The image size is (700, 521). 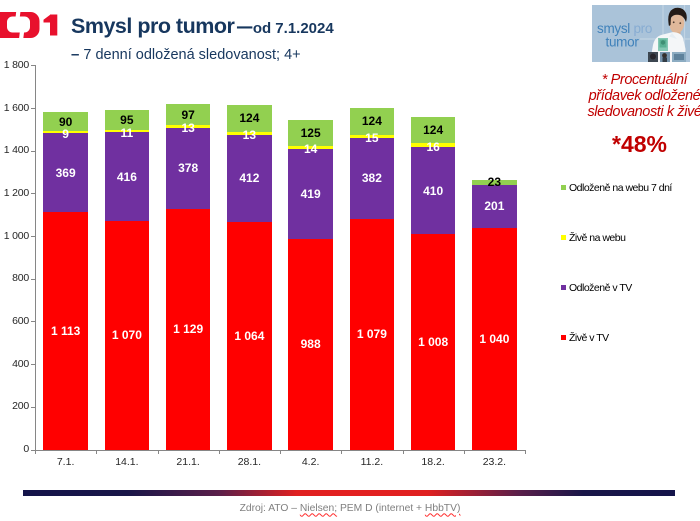 I want to click on svg-text: tumor, so click(x=623, y=42).